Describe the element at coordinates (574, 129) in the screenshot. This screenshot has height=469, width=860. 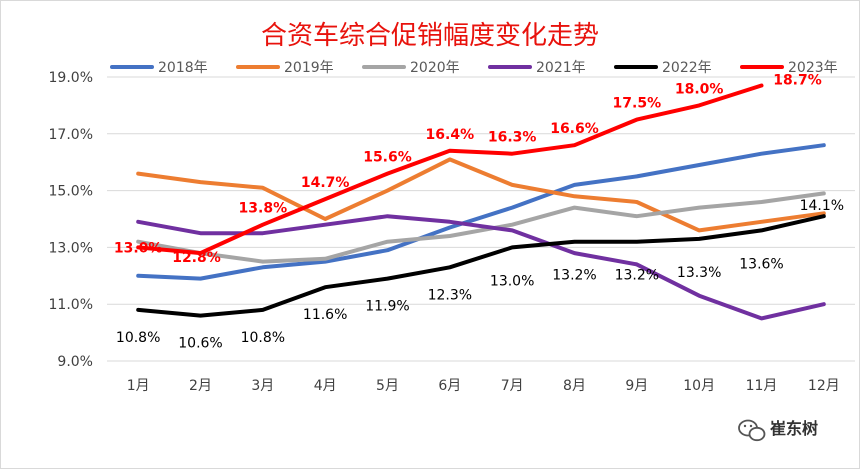
I see `data-label: 16.6%` at that location.